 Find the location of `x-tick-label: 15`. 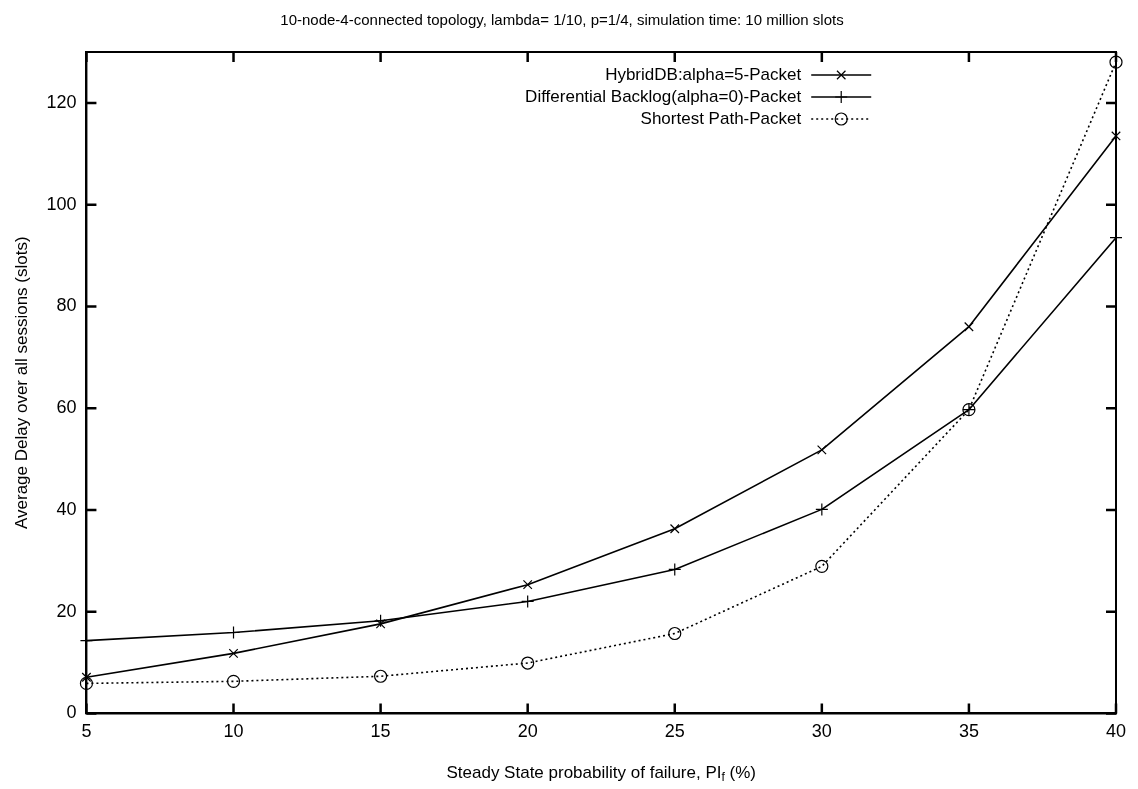

x-tick-label: 15 is located at coordinates (380, 731).